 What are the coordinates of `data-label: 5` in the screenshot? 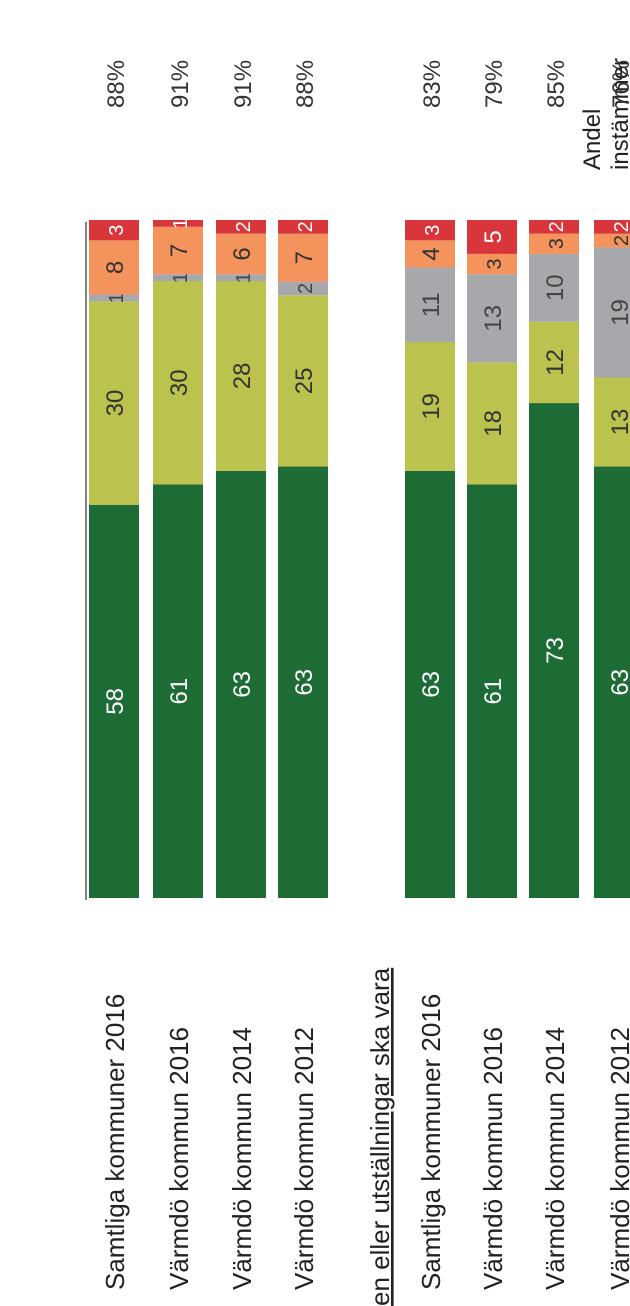 It's located at (493, 236).